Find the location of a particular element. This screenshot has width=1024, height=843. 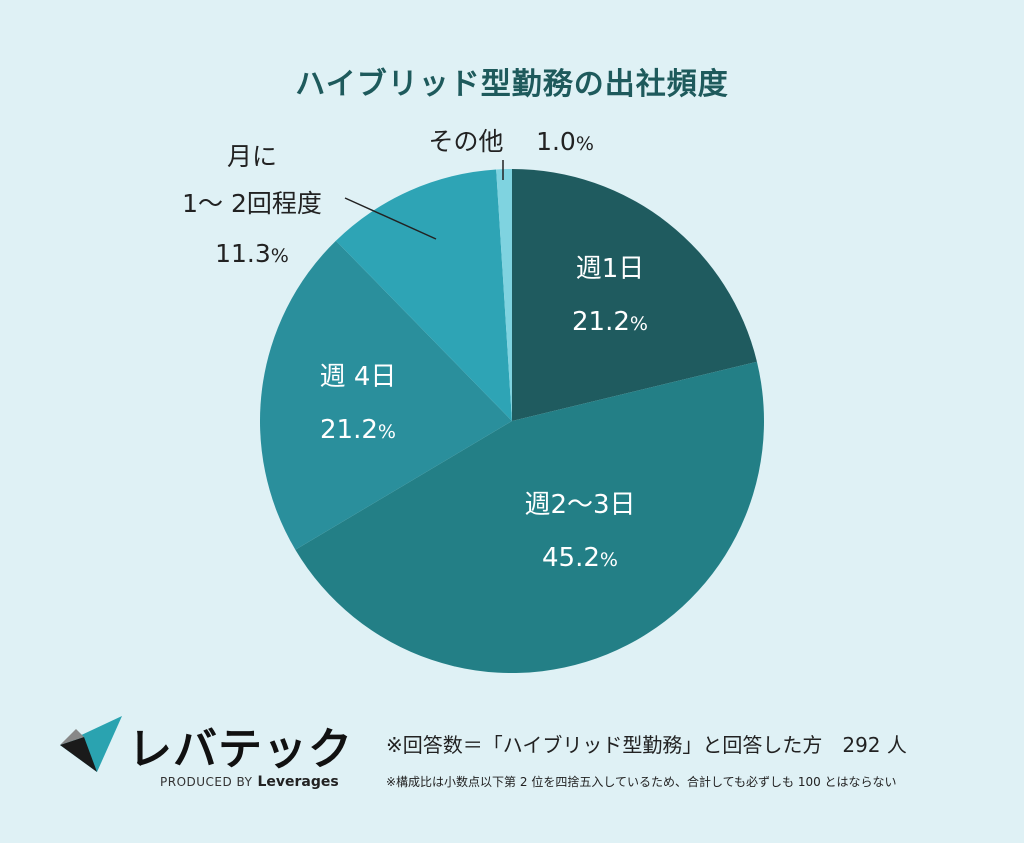

logo-mark-icon is located at coordinates (91, 744).